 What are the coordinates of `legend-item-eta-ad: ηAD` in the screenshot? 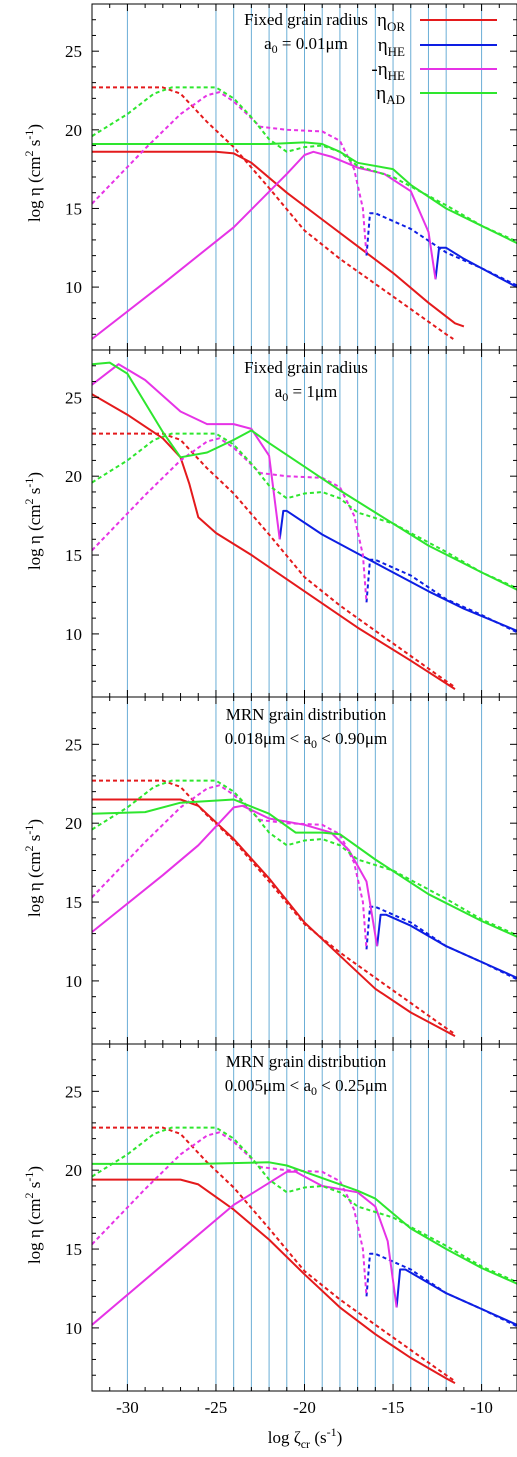 It's located at (436, 95).